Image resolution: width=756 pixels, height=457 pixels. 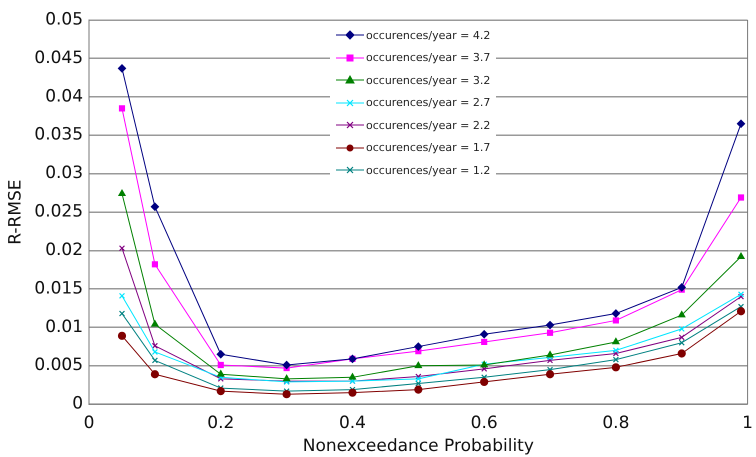 I want to click on legend-label: occurences/year = 3.7, so click(x=428, y=57).